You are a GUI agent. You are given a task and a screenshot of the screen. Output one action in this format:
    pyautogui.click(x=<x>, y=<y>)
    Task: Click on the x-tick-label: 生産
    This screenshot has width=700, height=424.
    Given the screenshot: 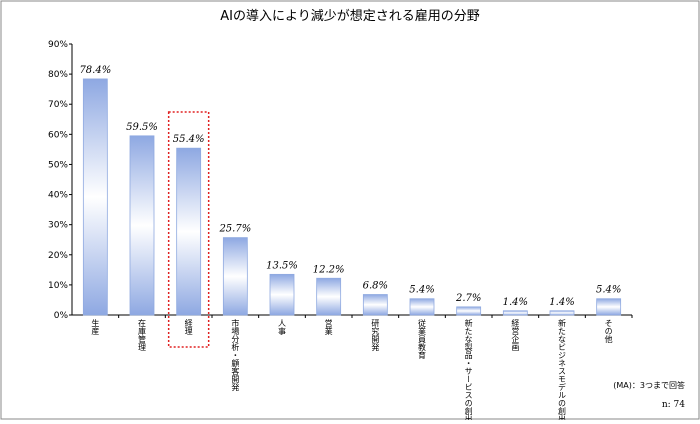 What is the action you would take?
    pyautogui.click(x=95, y=327)
    